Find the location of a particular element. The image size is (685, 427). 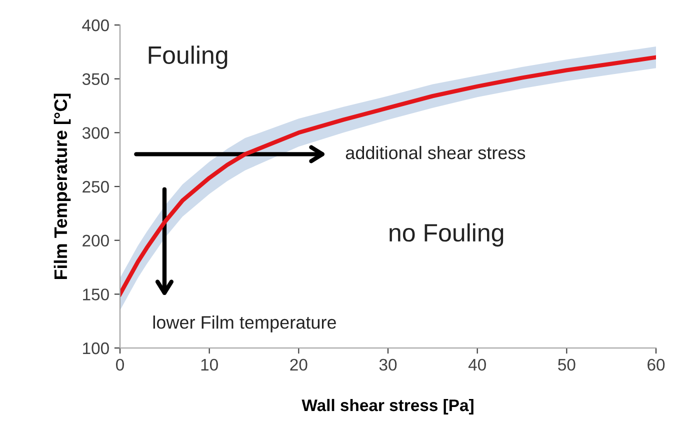

y-tick-label: 350 is located at coordinates (95, 79).